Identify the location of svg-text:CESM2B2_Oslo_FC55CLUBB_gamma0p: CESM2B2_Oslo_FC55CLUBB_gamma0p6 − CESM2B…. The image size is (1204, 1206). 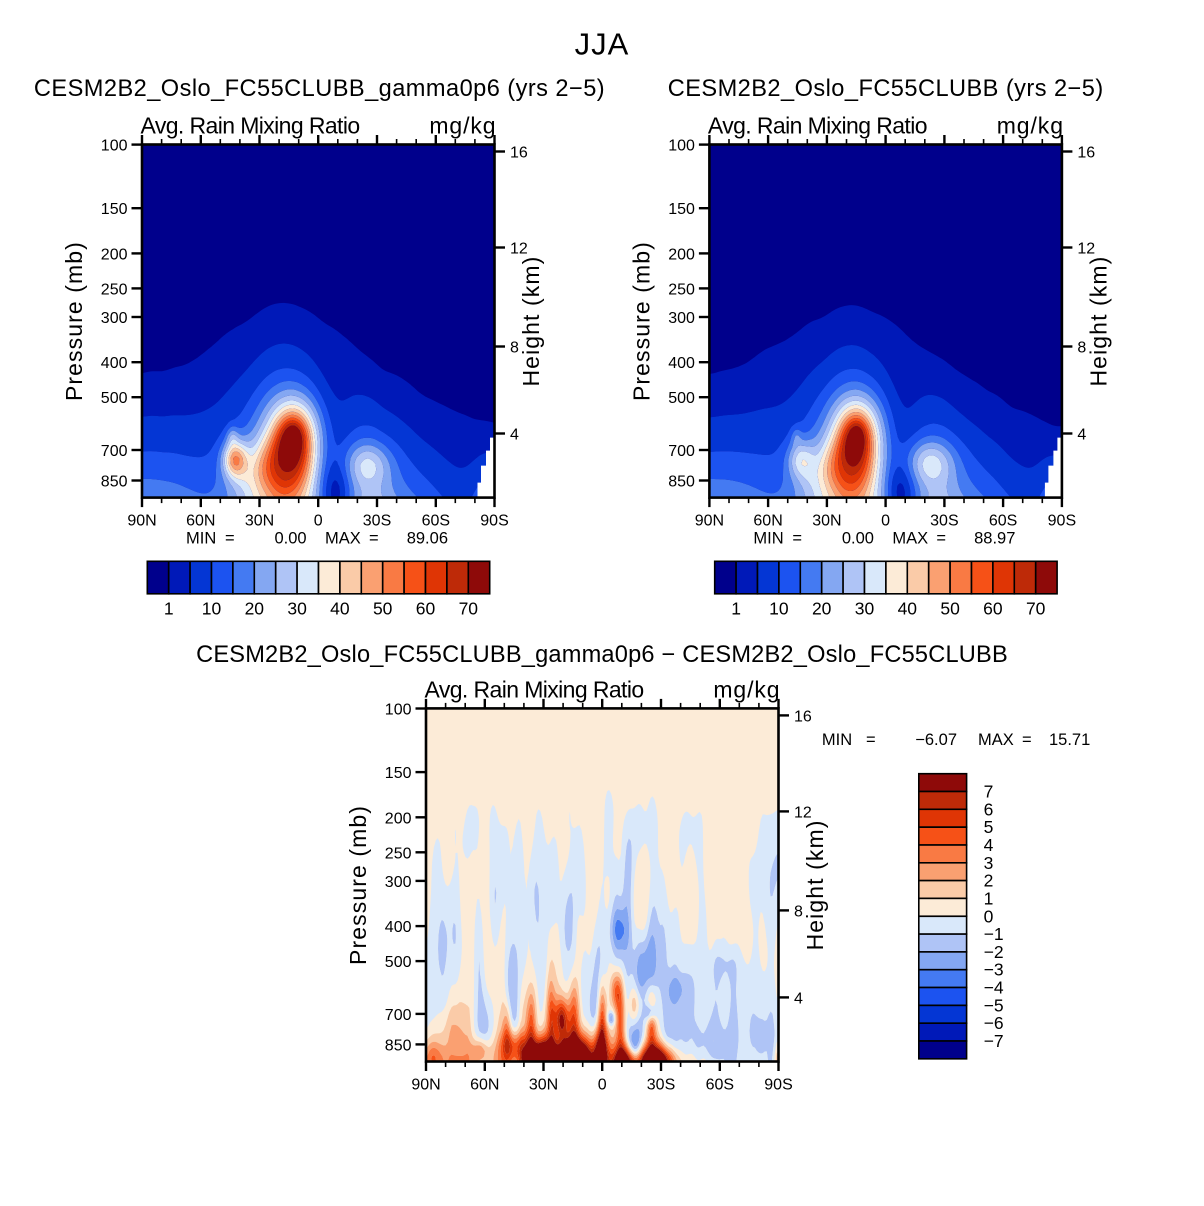
(602, 655).